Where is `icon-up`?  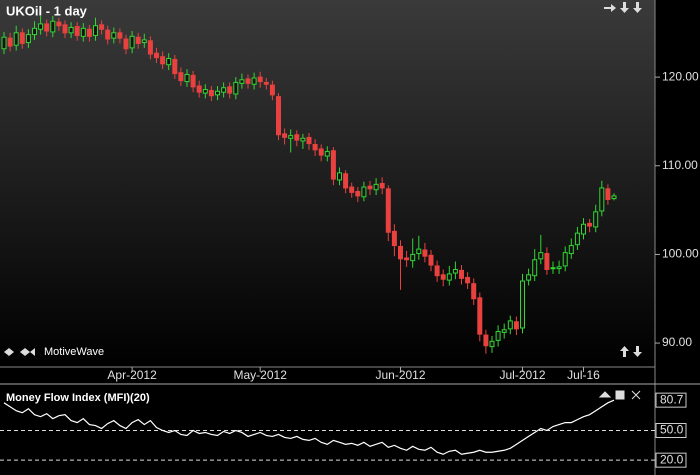 icon-up is located at coordinates (624, 351).